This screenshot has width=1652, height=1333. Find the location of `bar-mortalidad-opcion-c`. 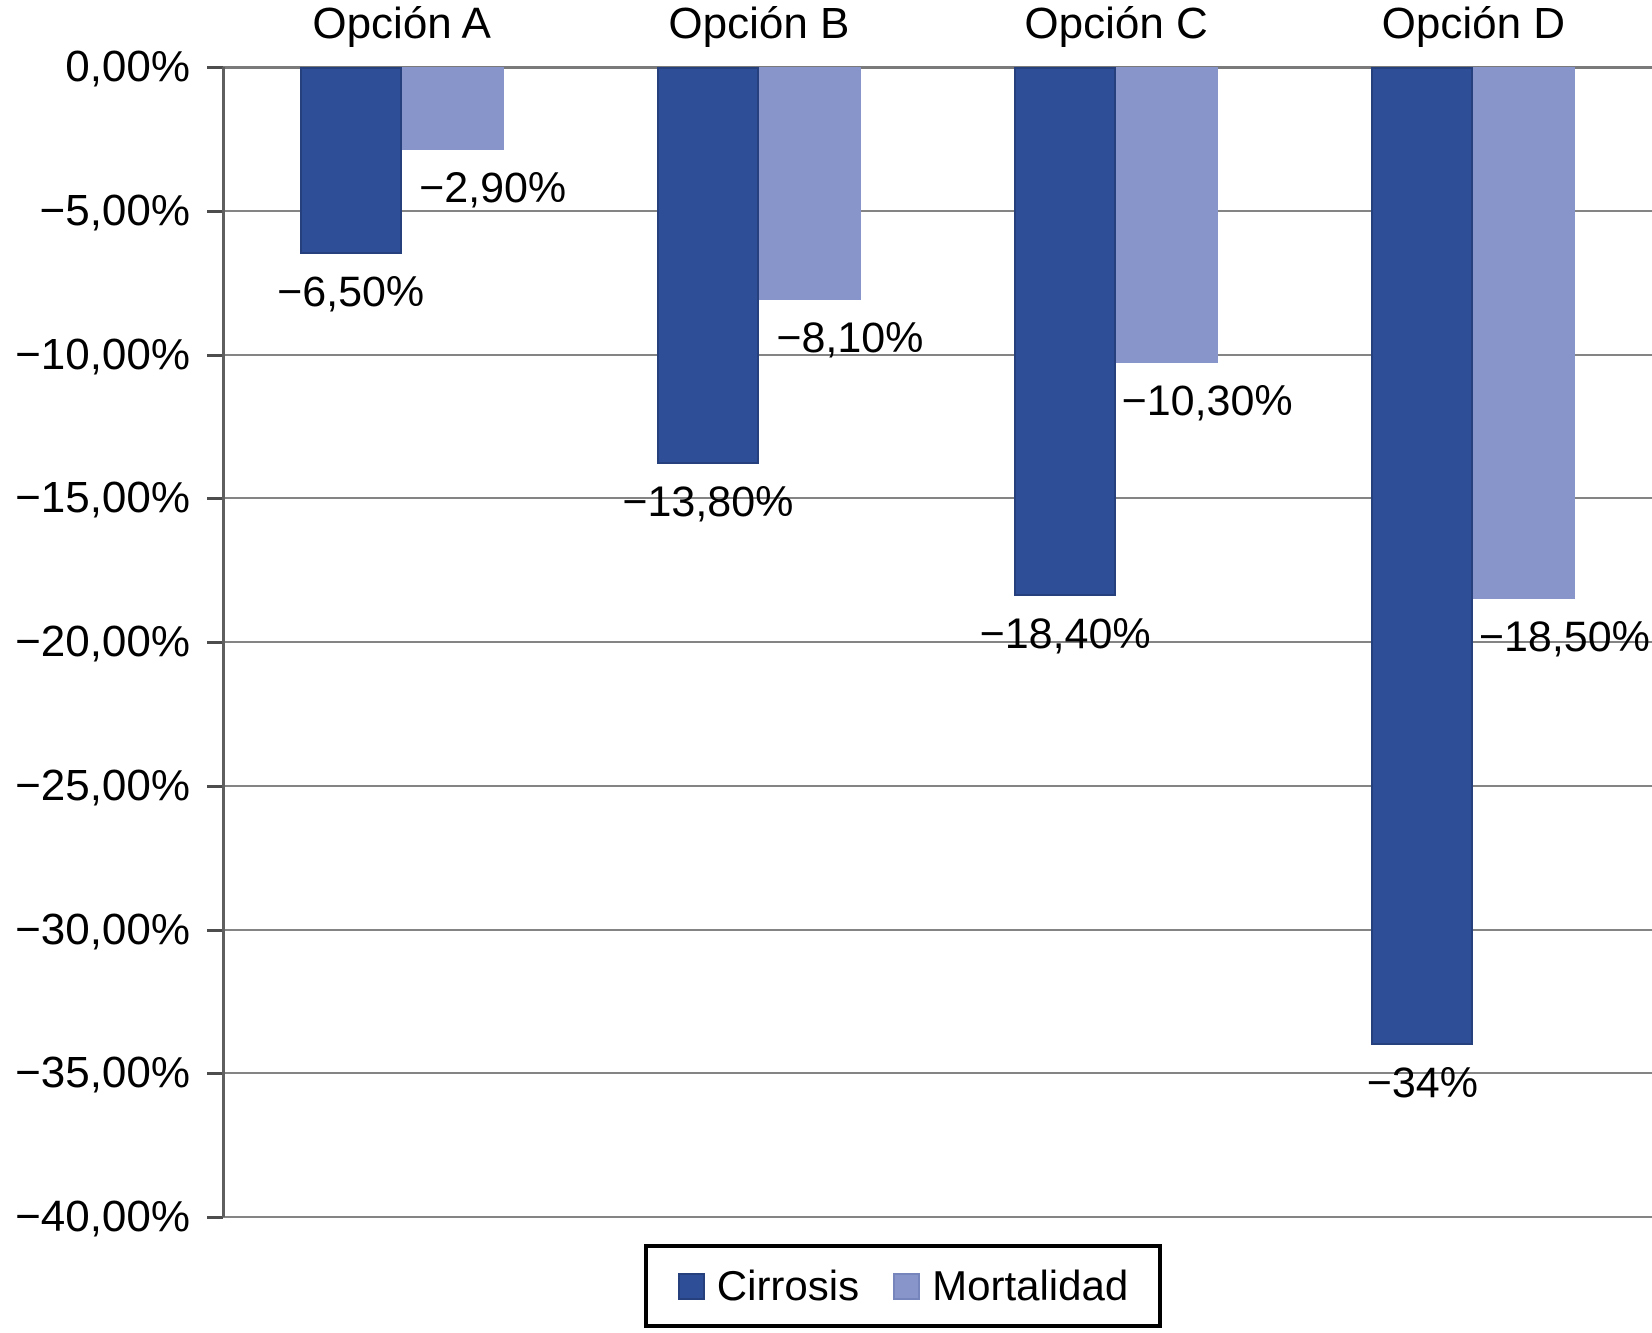

bar-mortalidad-opcion-c is located at coordinates (1167, 215).